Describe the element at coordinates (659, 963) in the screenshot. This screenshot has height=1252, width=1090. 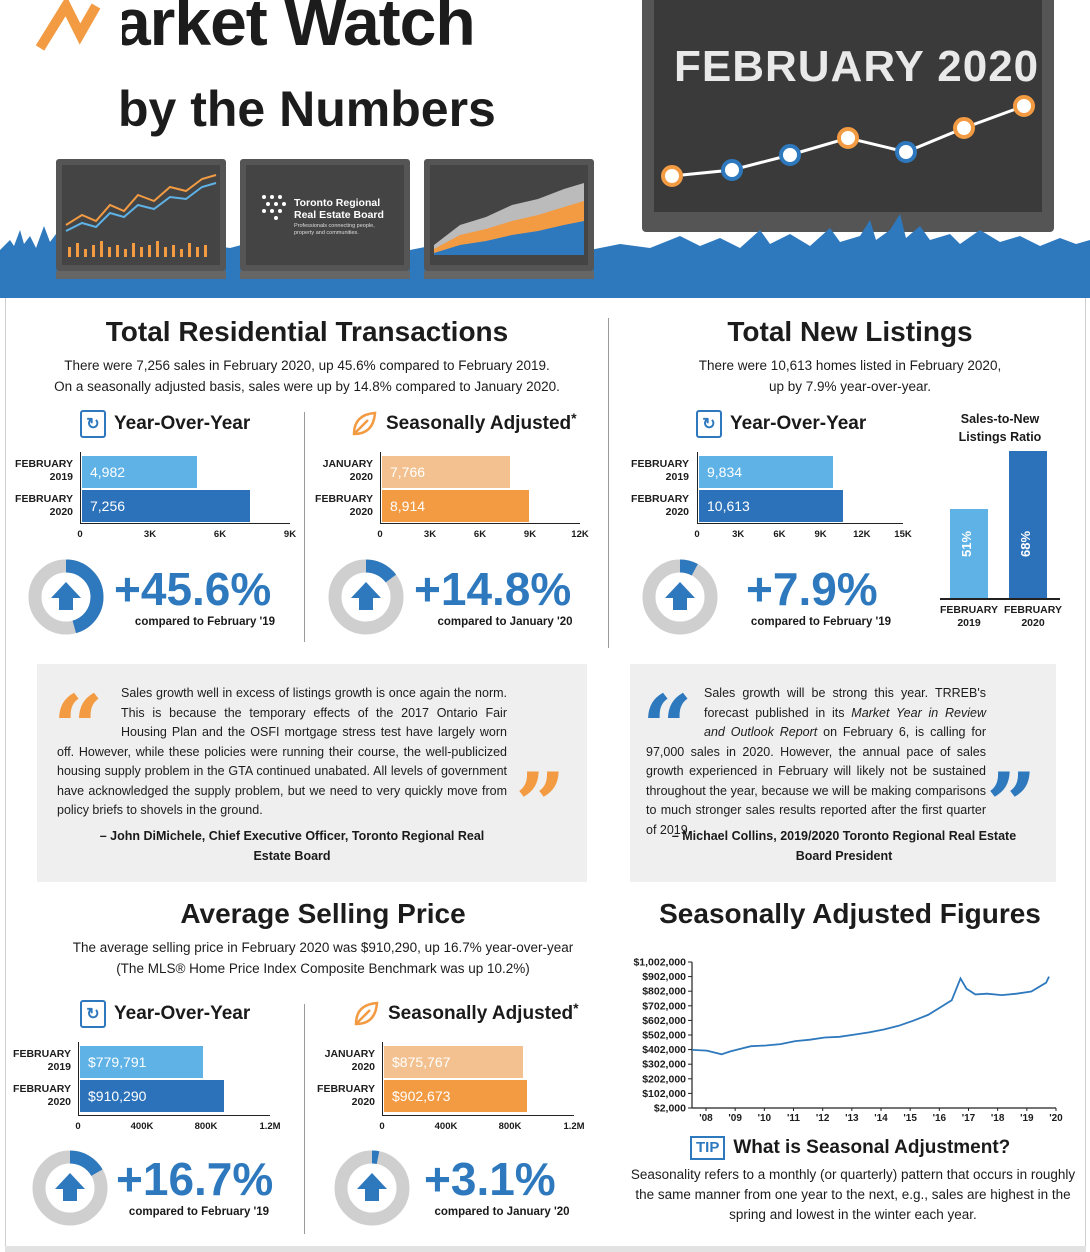
I see `y-tick-label: $1,002,000` at that location.